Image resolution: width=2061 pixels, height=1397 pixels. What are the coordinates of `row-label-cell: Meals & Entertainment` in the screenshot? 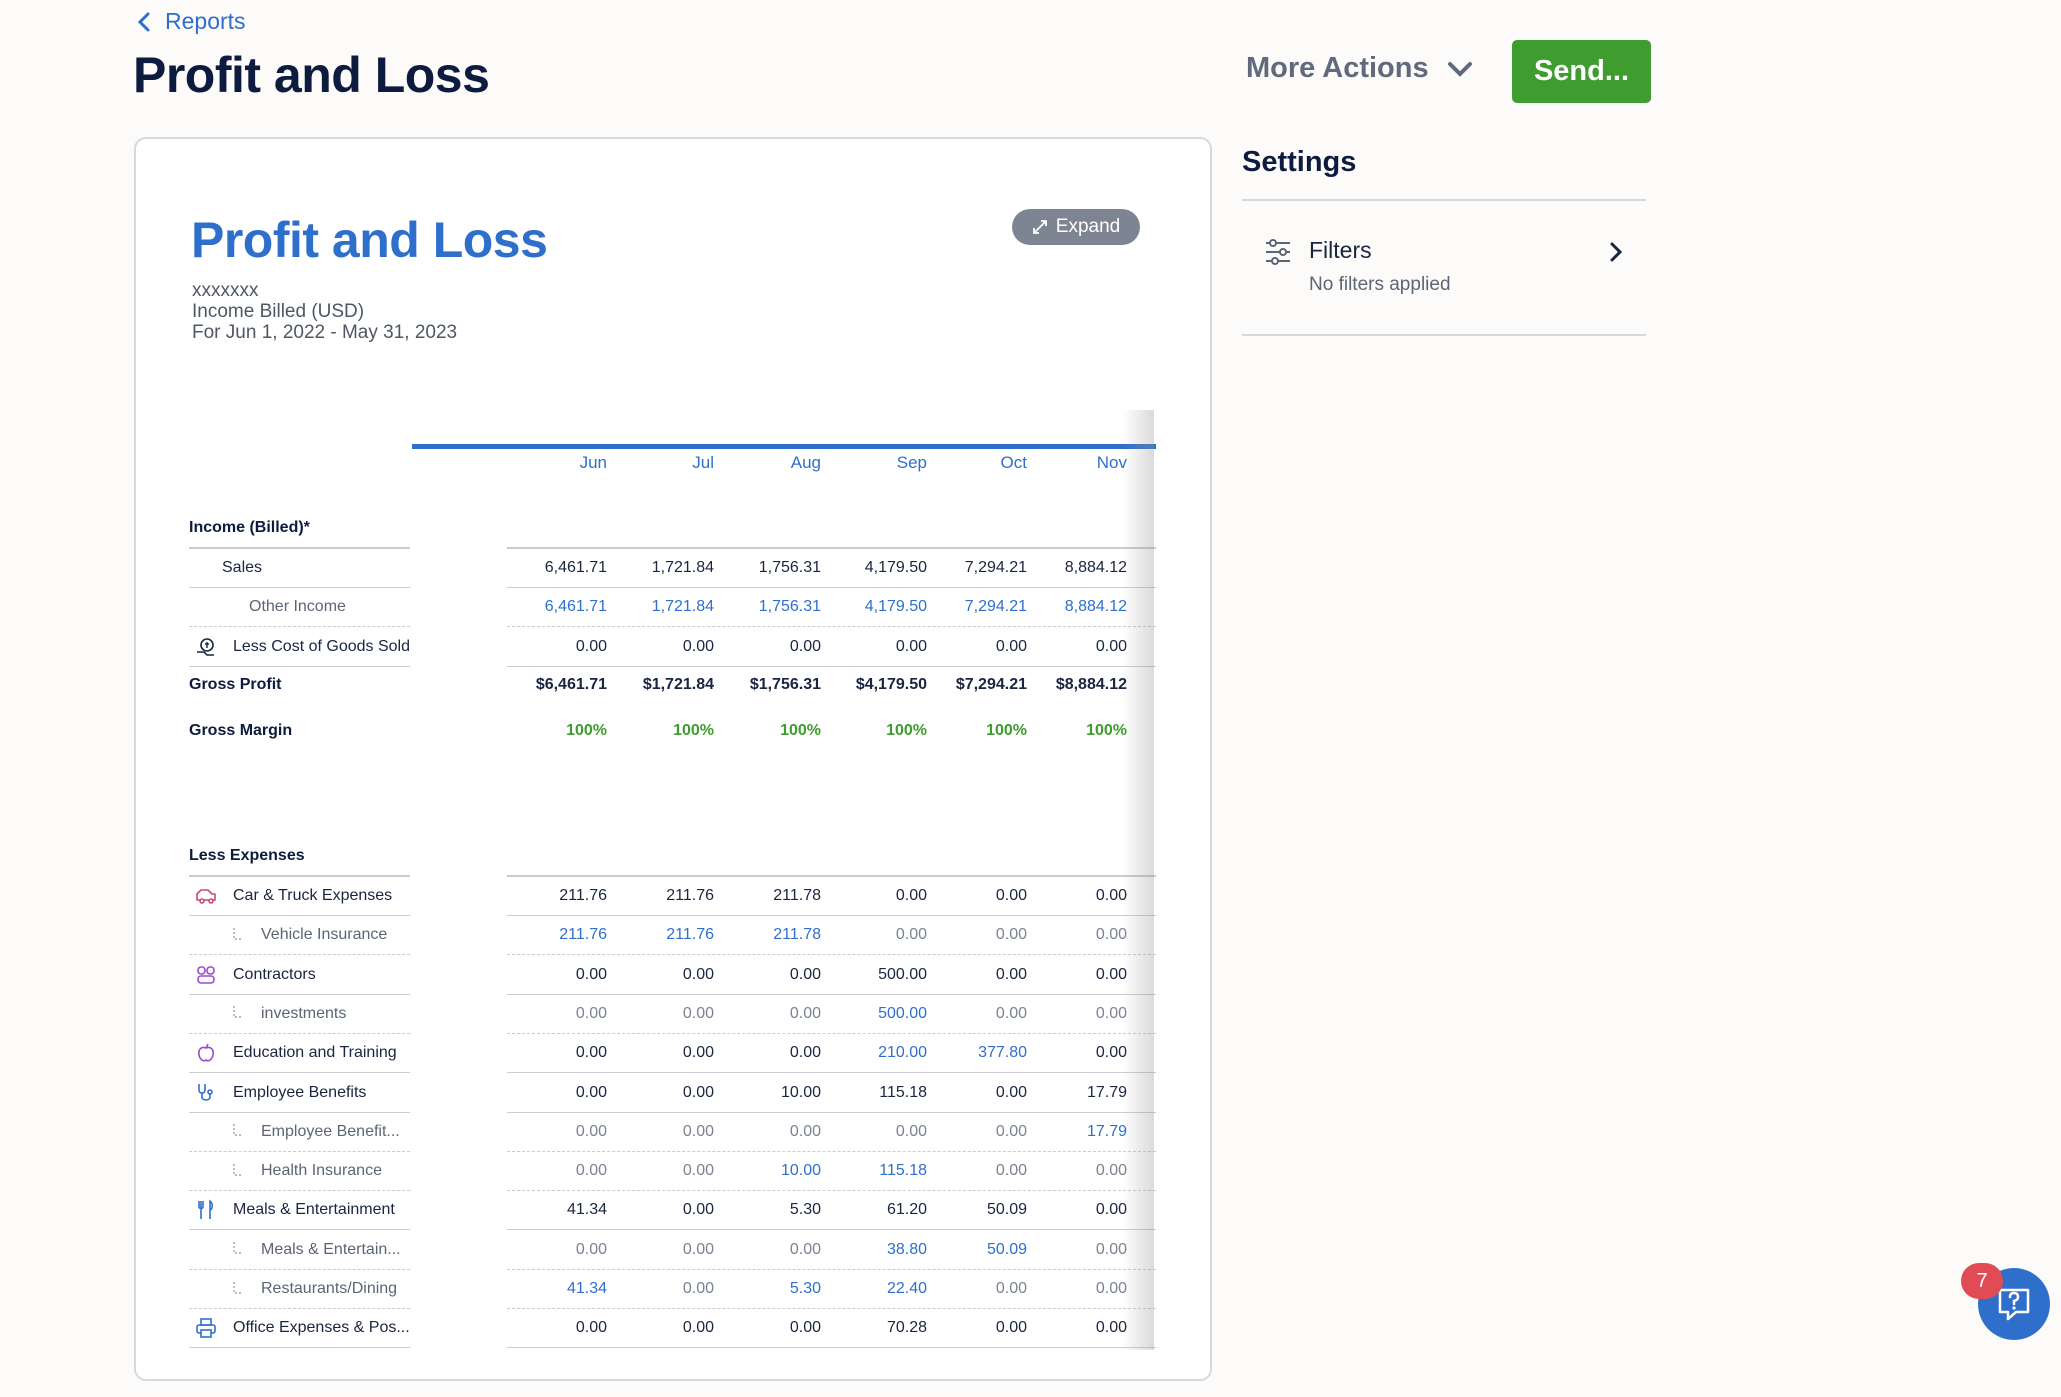 It's located at (299, 1211).